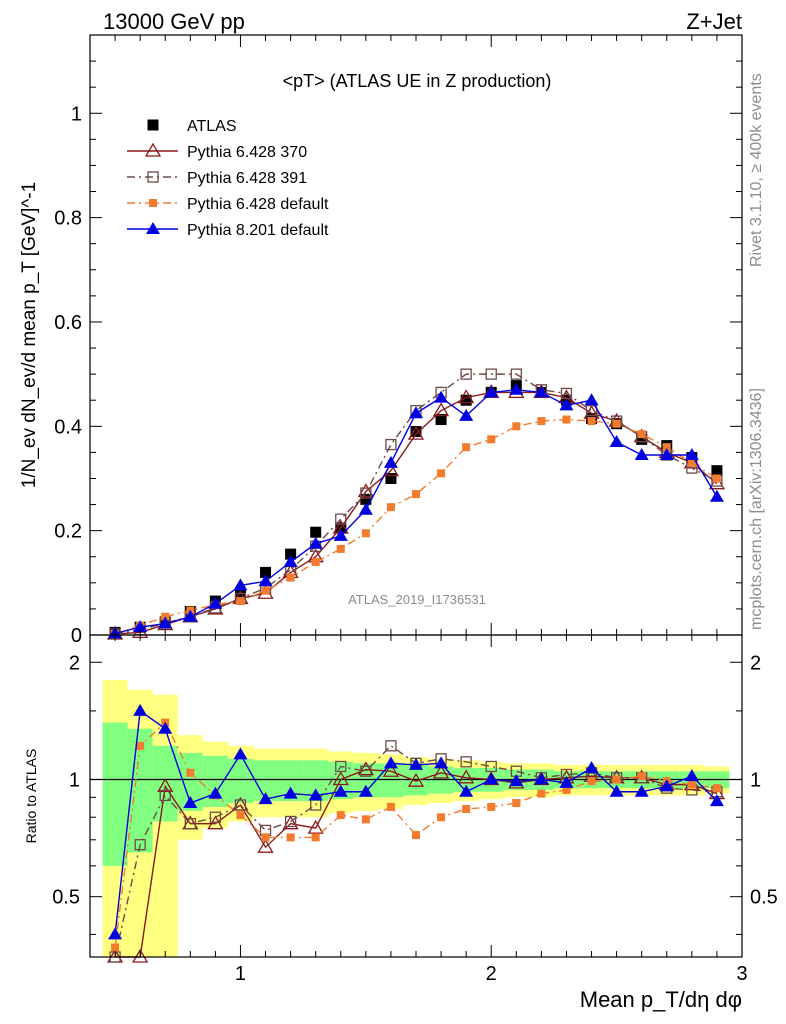  Describe the element at coordinates (153, 228) in the screenshot. I see `legend-marker-pythia-8-201-default` at that location.